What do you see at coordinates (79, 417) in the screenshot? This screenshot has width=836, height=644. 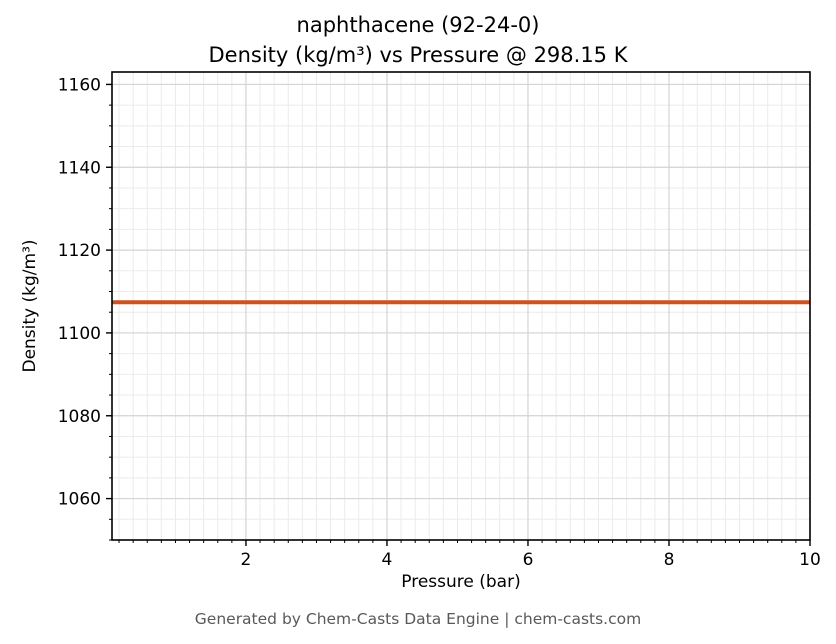 I see `y-tick-label: 1080` at bounding box center [79, 417].